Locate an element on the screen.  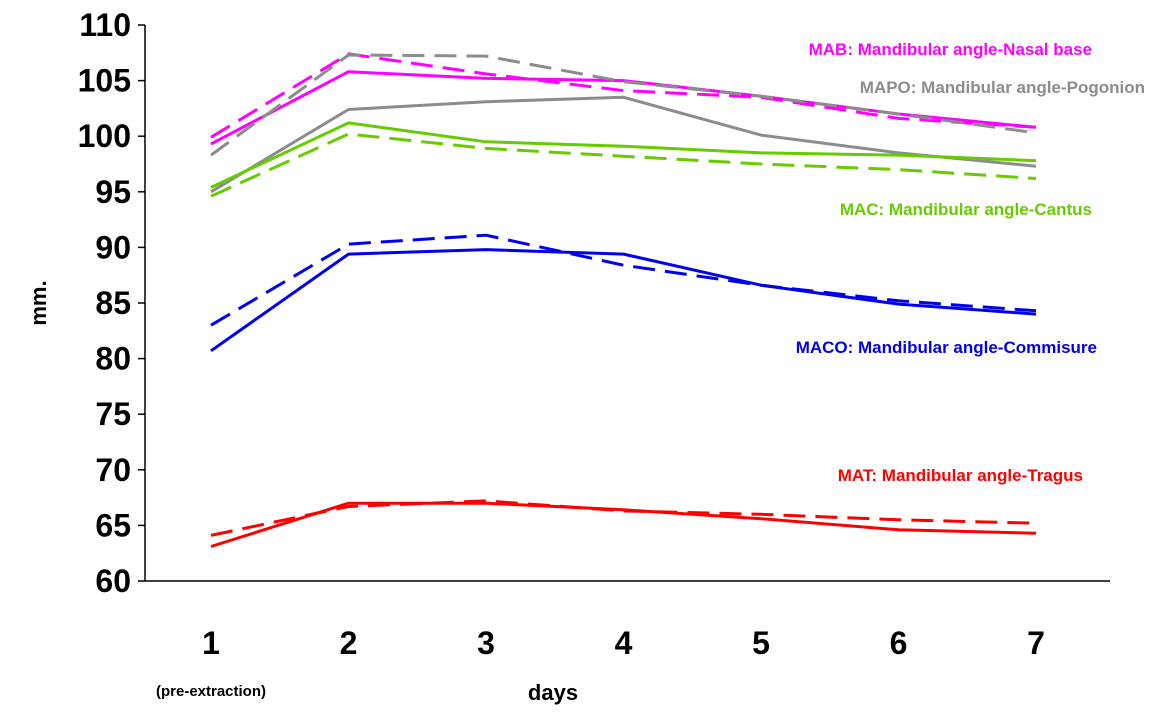
series-label: MACO: Mandibular angle-Commisure is located at coordinates (946, 347).